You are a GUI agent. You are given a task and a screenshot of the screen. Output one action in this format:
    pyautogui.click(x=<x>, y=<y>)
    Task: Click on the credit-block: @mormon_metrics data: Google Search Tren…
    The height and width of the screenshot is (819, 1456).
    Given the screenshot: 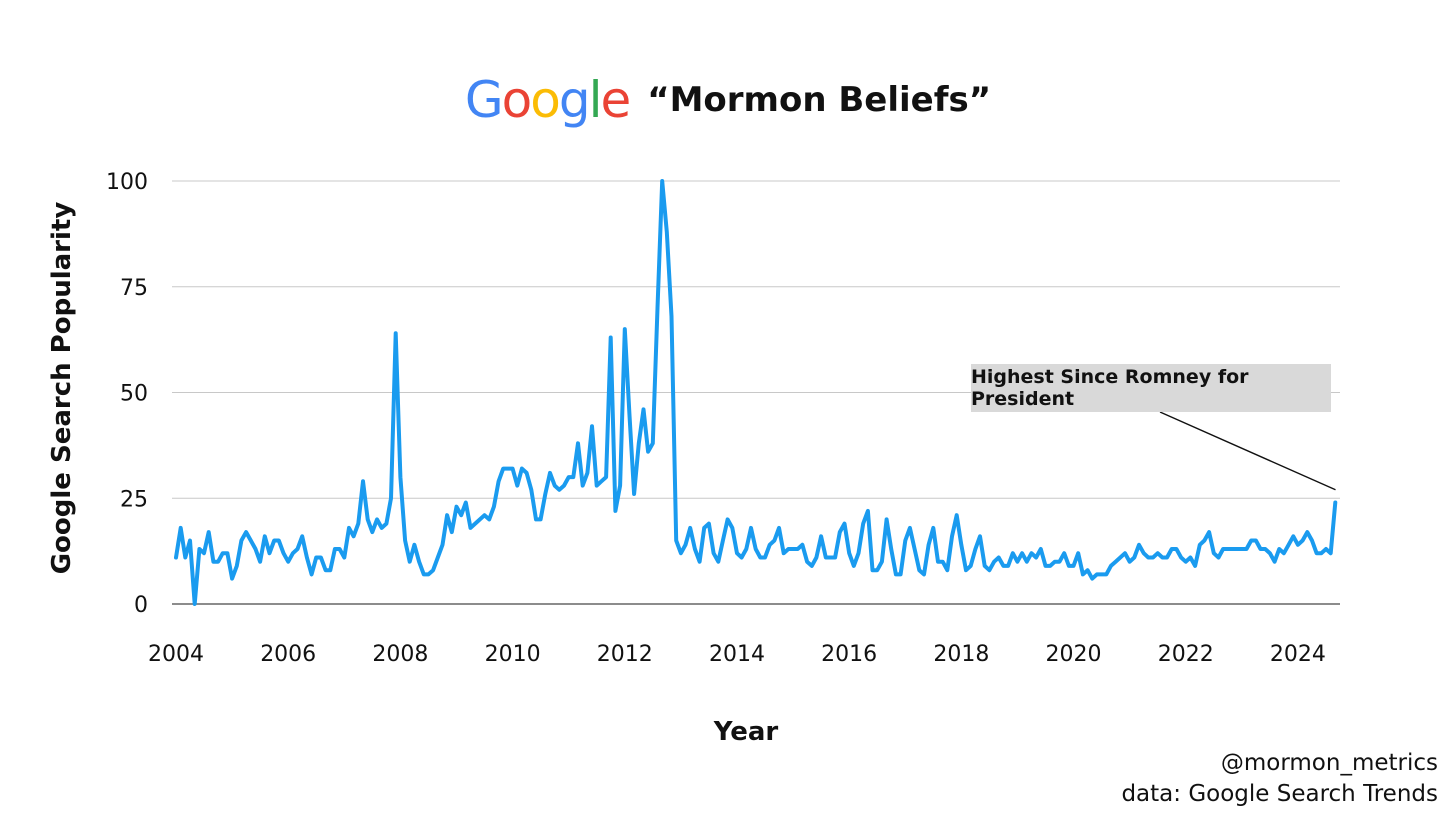 What is the action you would take?
    pyautogui.click(x=1279, y=779)
    